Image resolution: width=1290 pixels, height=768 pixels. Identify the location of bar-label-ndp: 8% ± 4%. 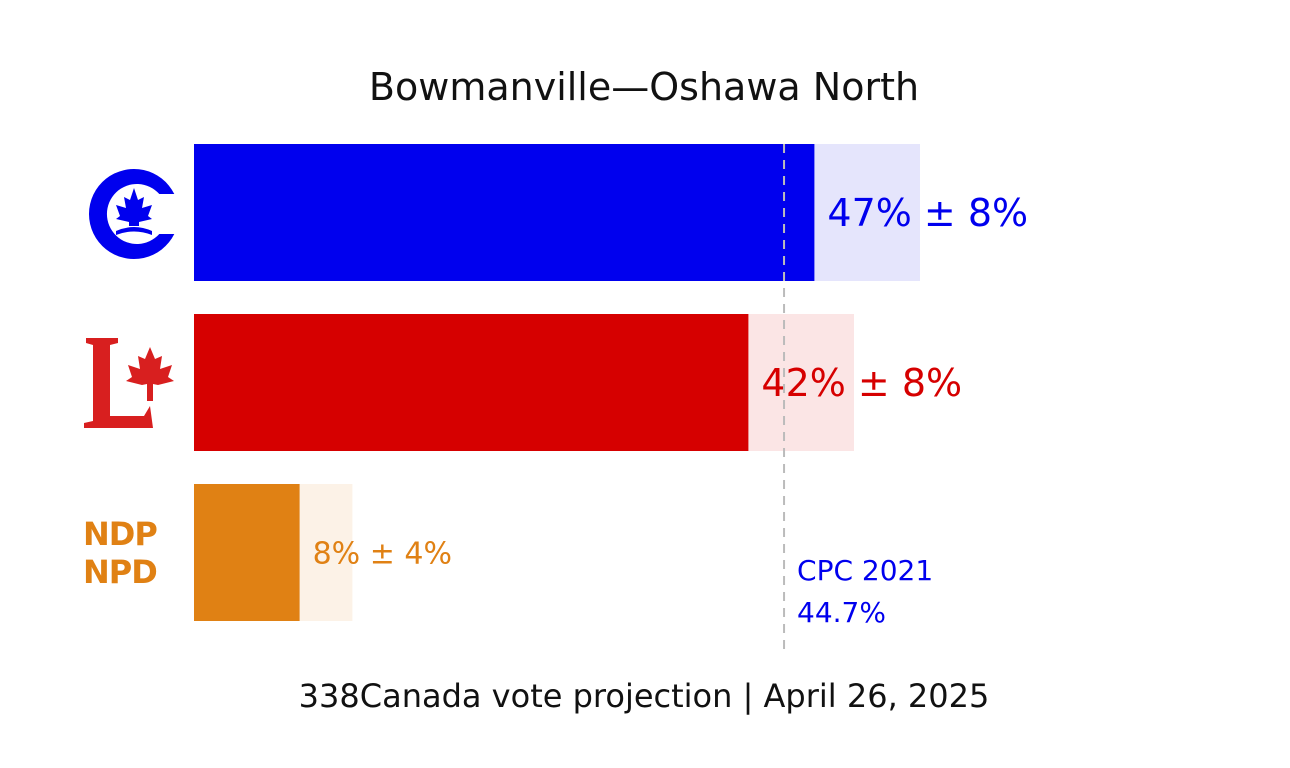
(382, 553).